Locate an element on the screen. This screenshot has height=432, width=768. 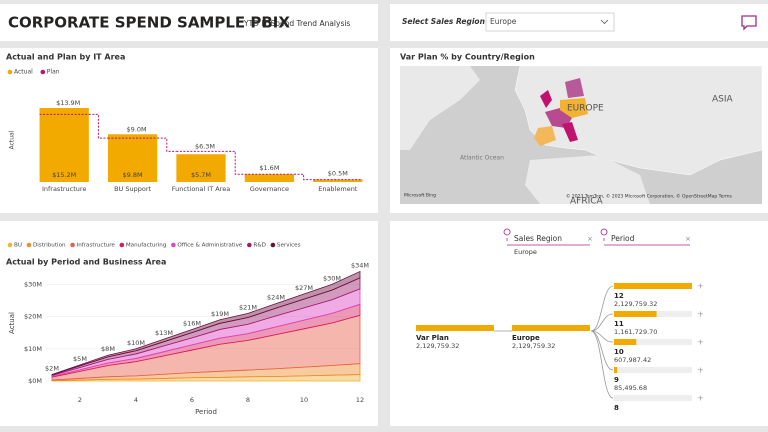
data-label: $6.3M is located at coordinates (205, 146).